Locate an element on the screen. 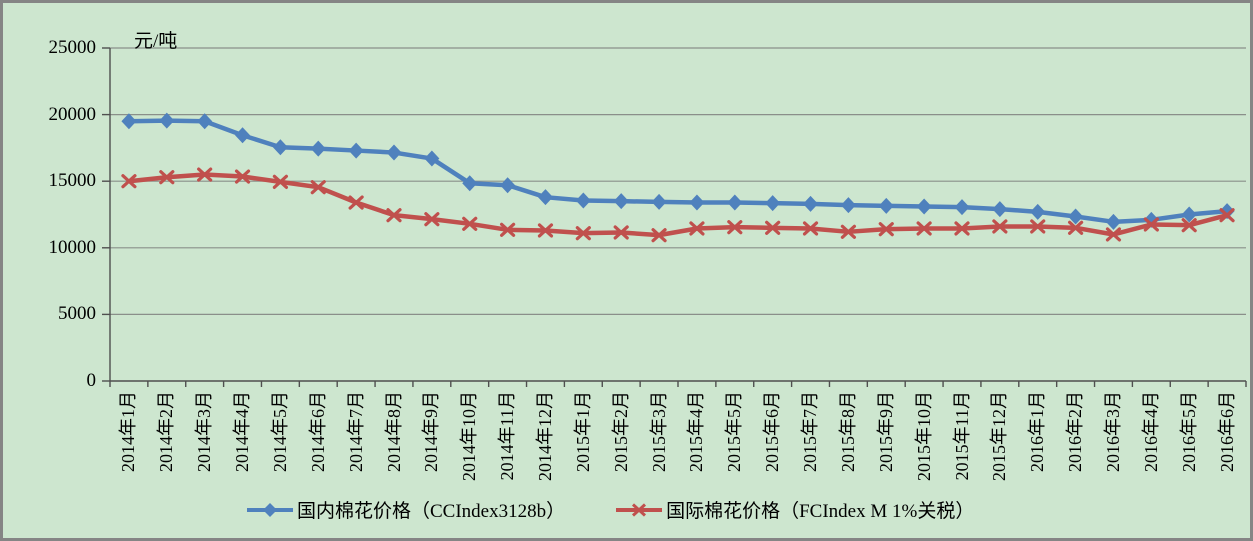 This screenshot has width=1253, height=541. x-axis-label-text: 2014年11月 is located at coordinates (507, 436).